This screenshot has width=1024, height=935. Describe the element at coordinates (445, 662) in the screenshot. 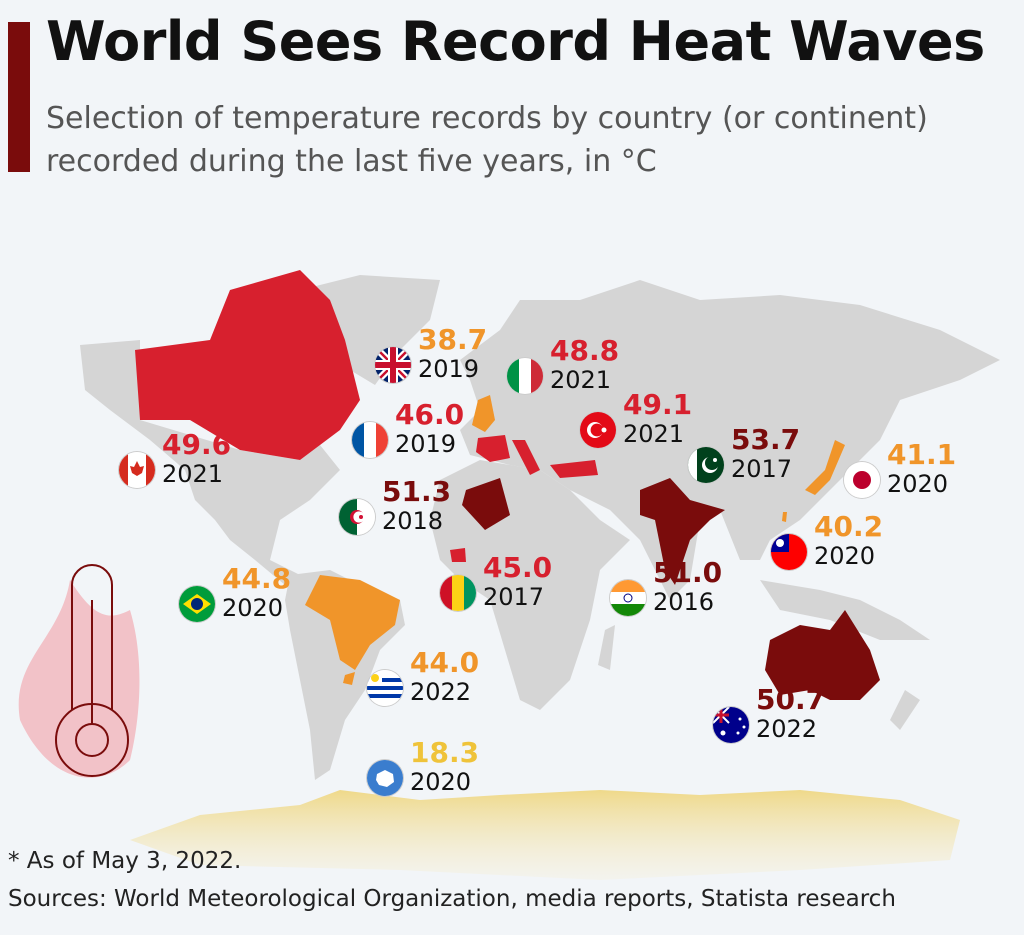

I see `record-value: 44.0` at that location.